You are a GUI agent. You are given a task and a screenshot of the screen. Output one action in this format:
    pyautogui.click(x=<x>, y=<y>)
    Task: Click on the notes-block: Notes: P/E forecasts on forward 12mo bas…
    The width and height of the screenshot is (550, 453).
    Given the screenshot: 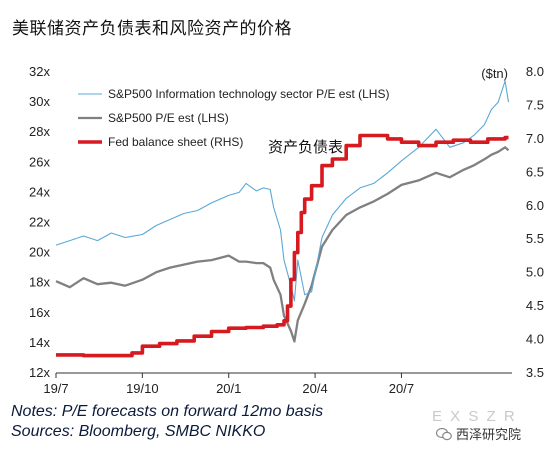 What is the action you would take?
    pyautogui.click(x=167, y=422)
    